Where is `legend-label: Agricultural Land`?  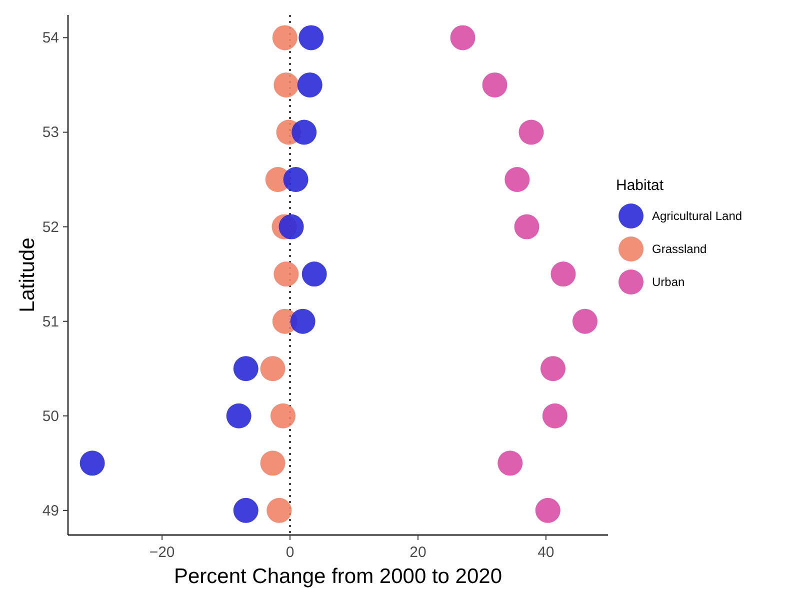 legend-label: Agricultural Land is located at coordinates (697, 216).